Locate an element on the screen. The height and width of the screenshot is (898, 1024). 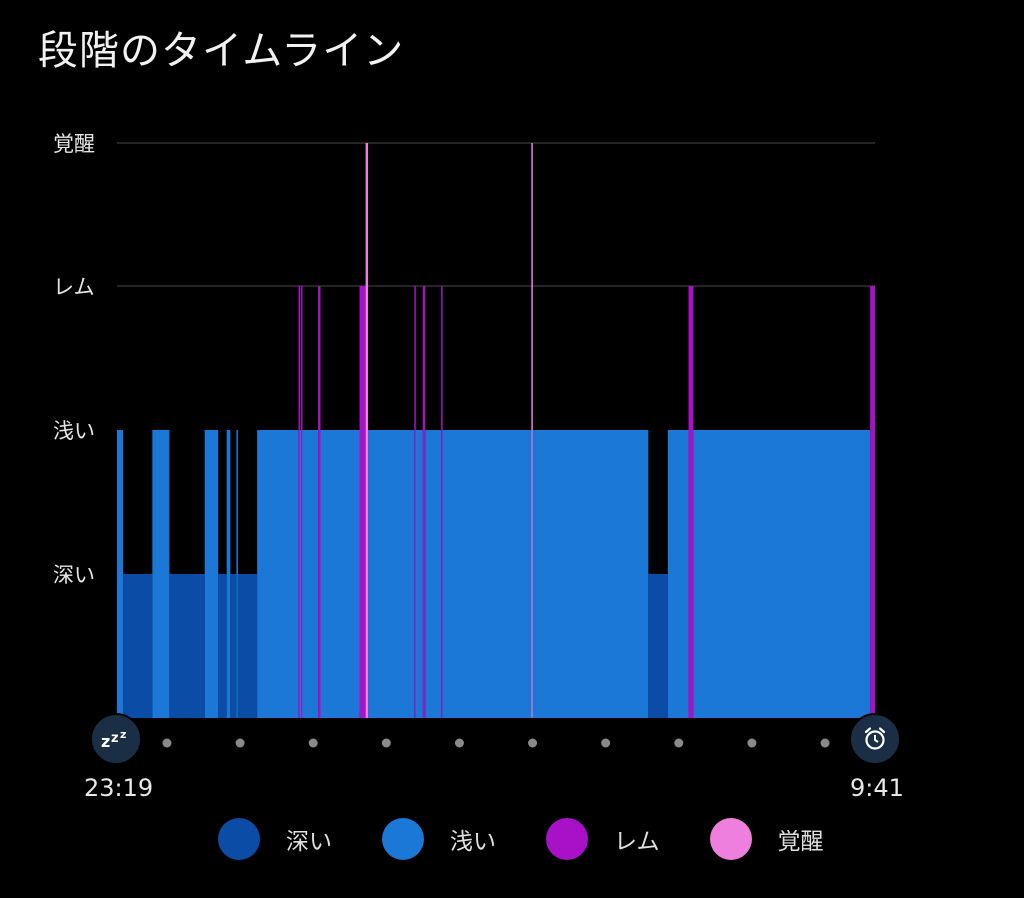
legend-item: 深い is located at coordinates (275, 839).